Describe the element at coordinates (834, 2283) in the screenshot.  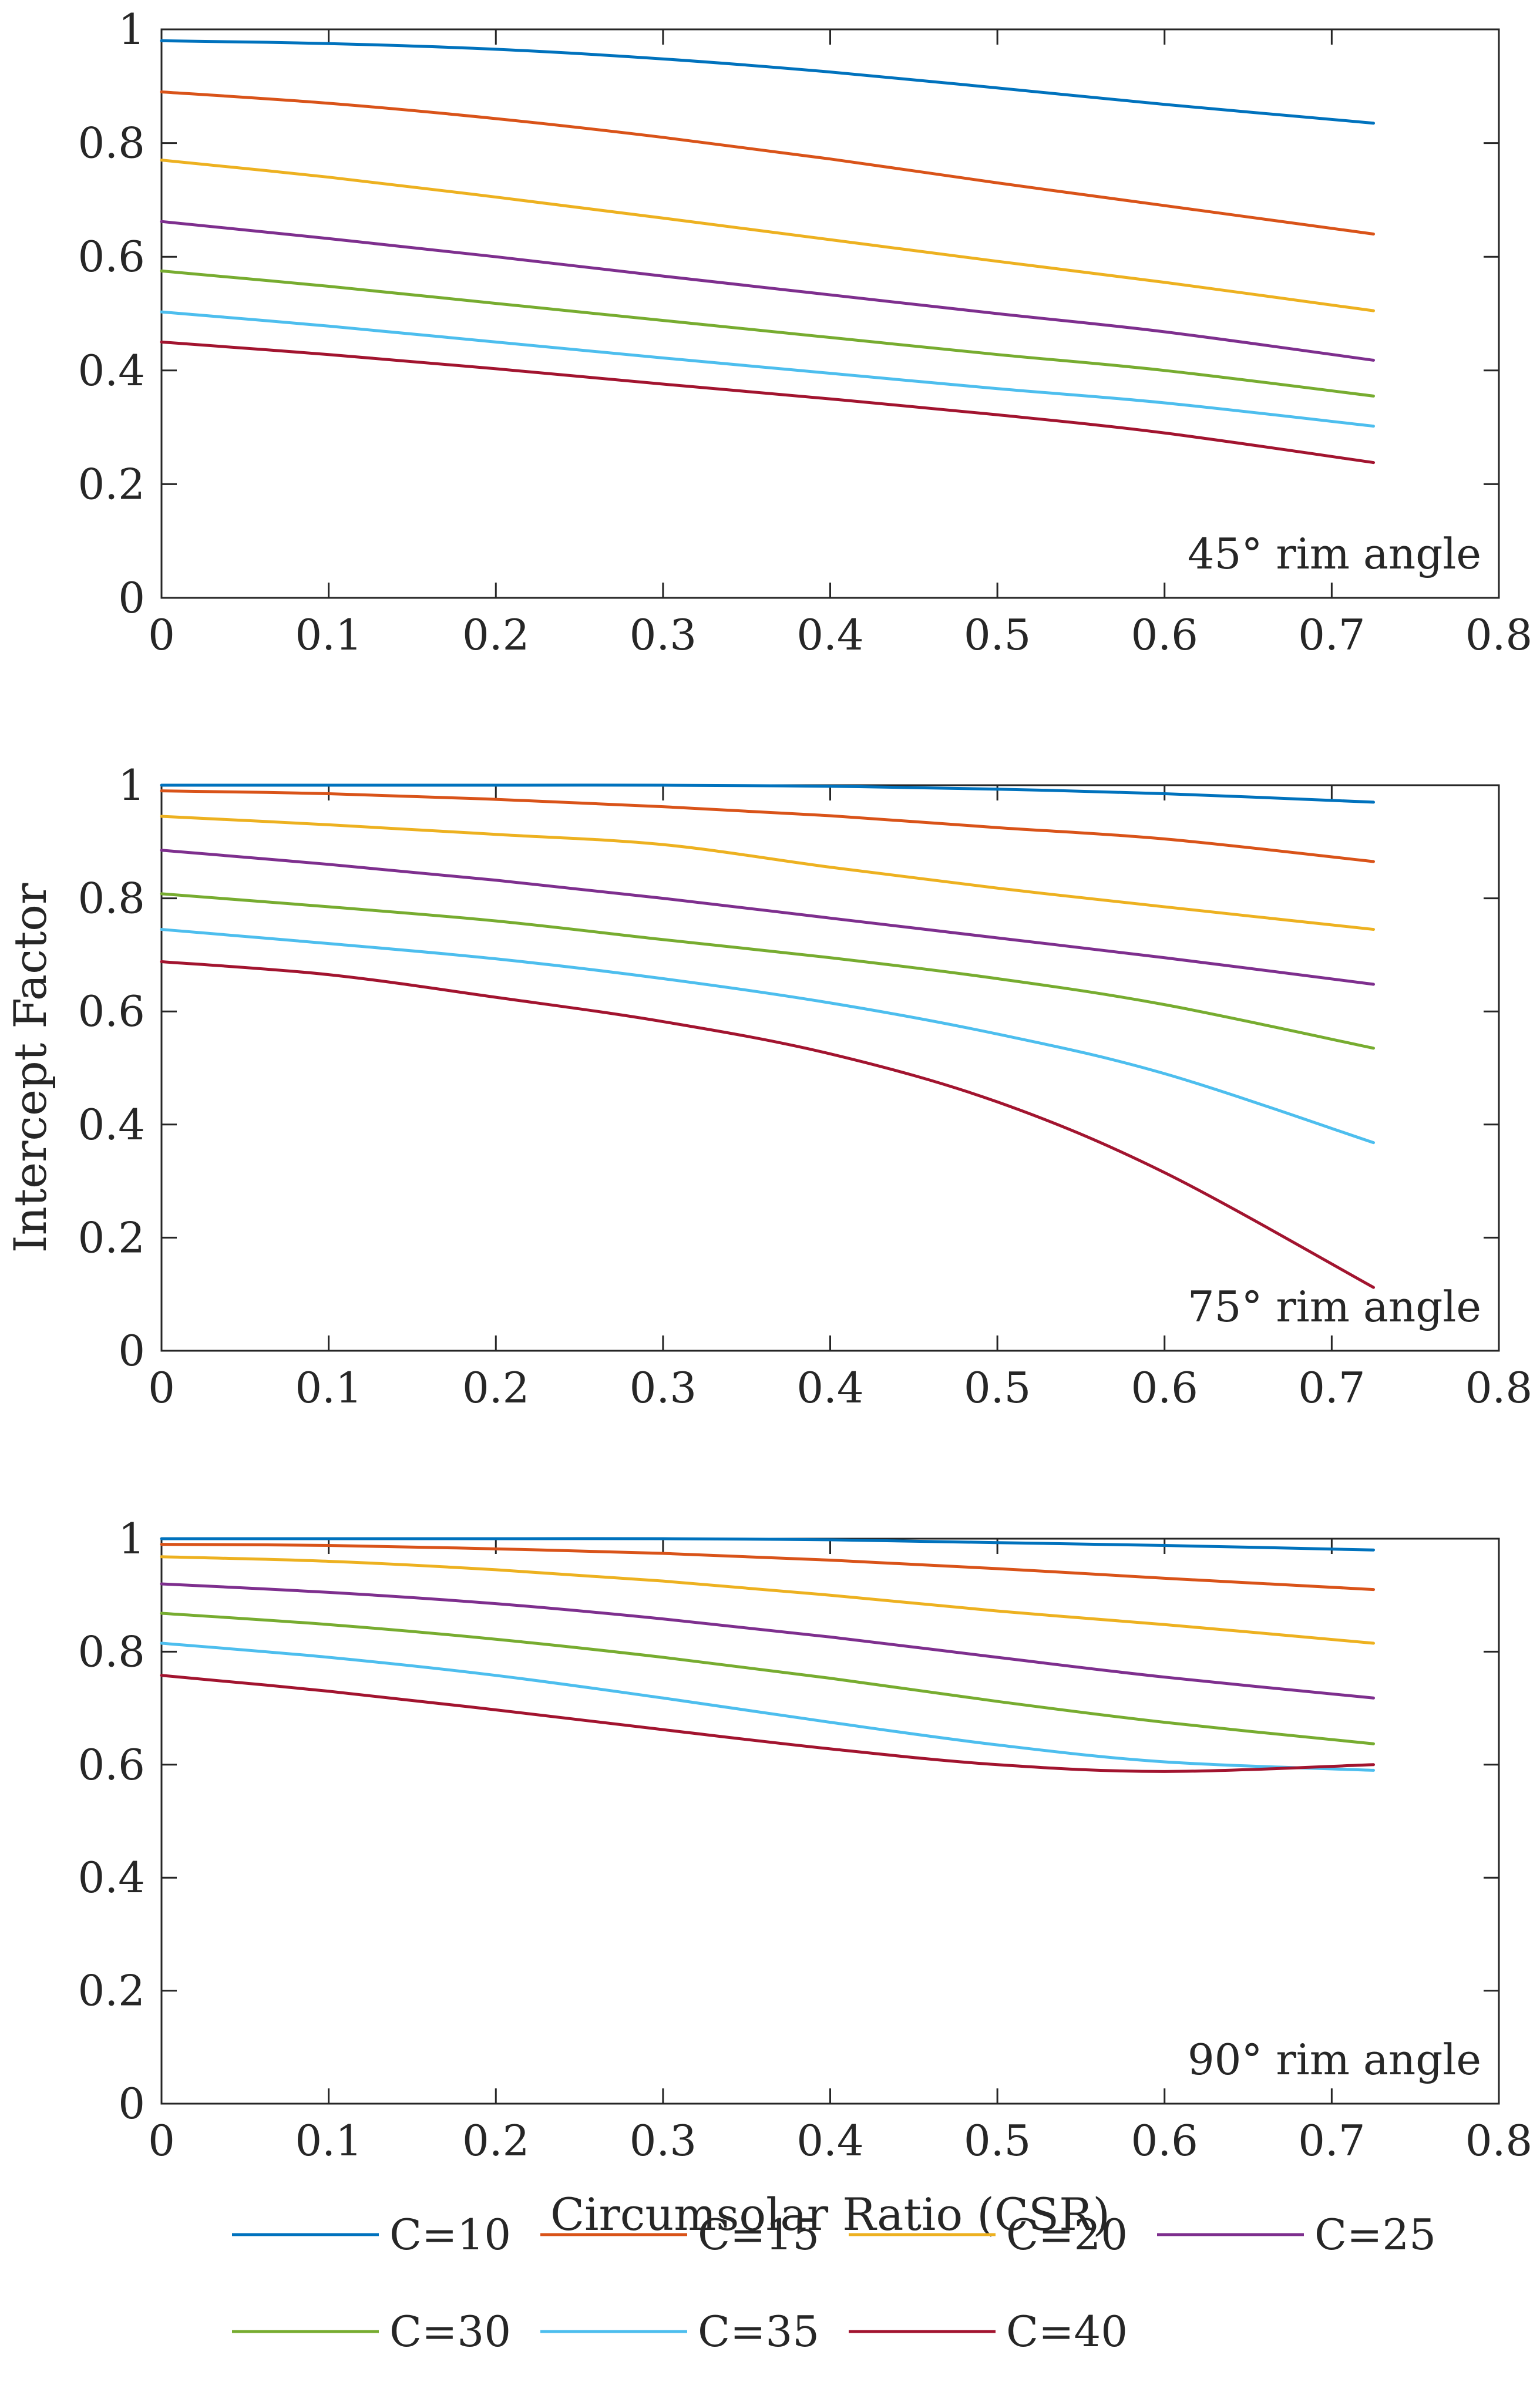
I see `legend: C=10 C=15 C=20 C=25 C=30 C=35 C=40` at that location.